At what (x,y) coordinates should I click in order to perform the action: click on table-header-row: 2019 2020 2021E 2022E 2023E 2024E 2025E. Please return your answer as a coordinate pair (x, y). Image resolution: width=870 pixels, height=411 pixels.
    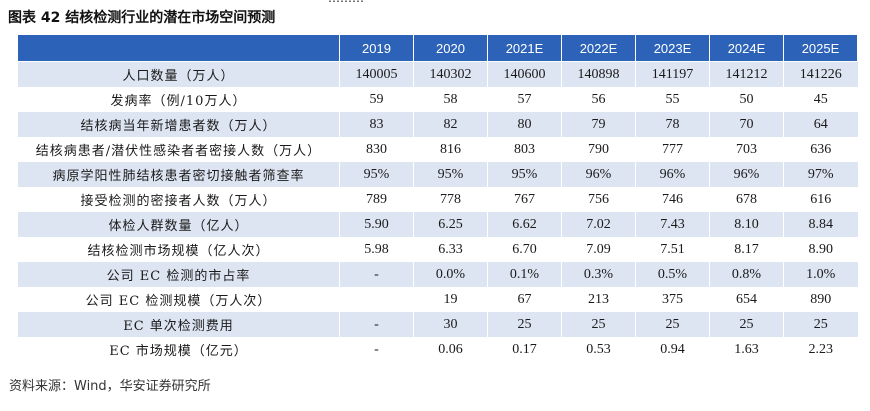
    Looking at the image, I should click on (437, 48).